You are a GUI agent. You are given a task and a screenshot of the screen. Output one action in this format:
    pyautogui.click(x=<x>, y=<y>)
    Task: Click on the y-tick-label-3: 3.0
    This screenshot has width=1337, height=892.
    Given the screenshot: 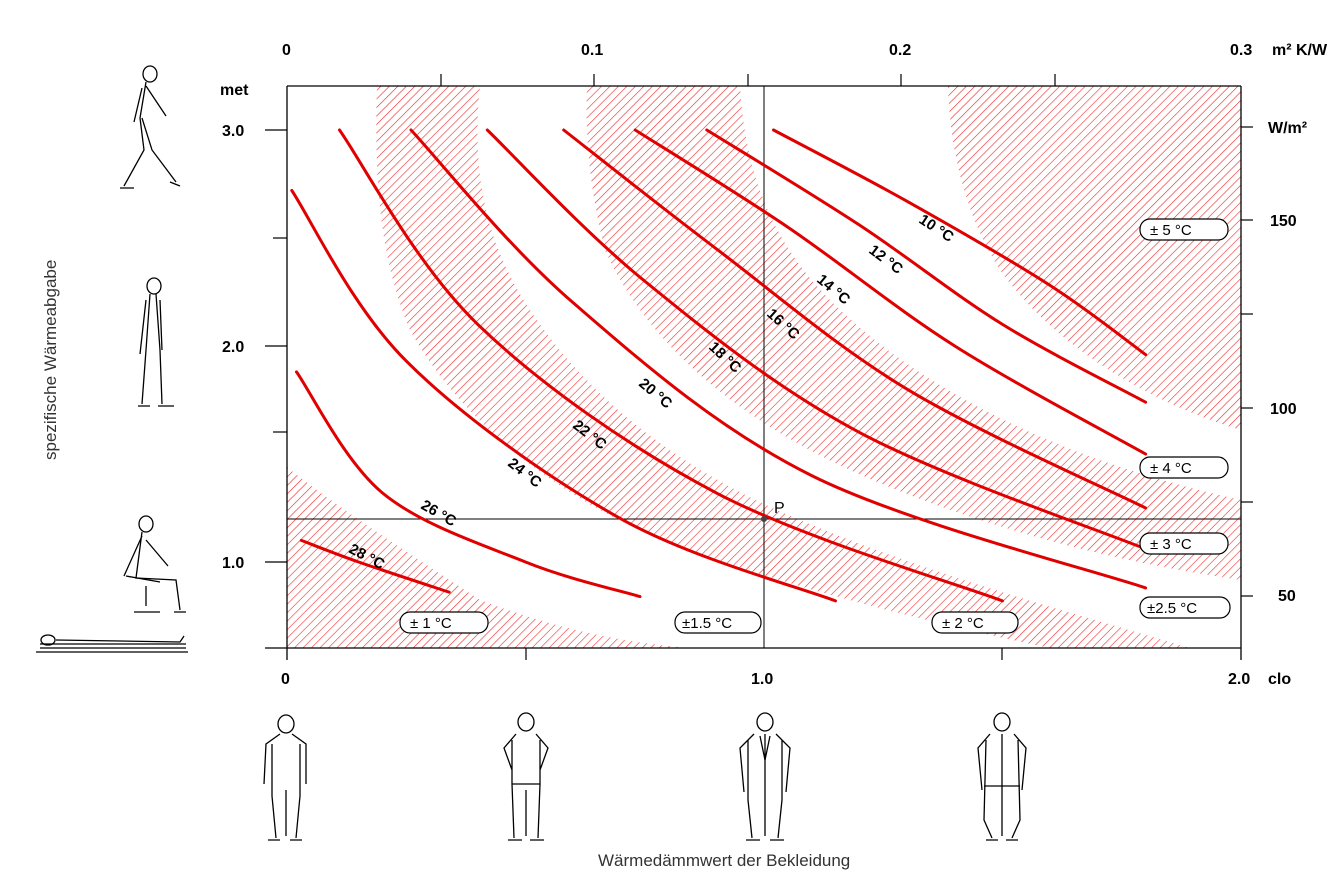 What is the action you would take?
    pyautogui.click(x=233, y=131)
    